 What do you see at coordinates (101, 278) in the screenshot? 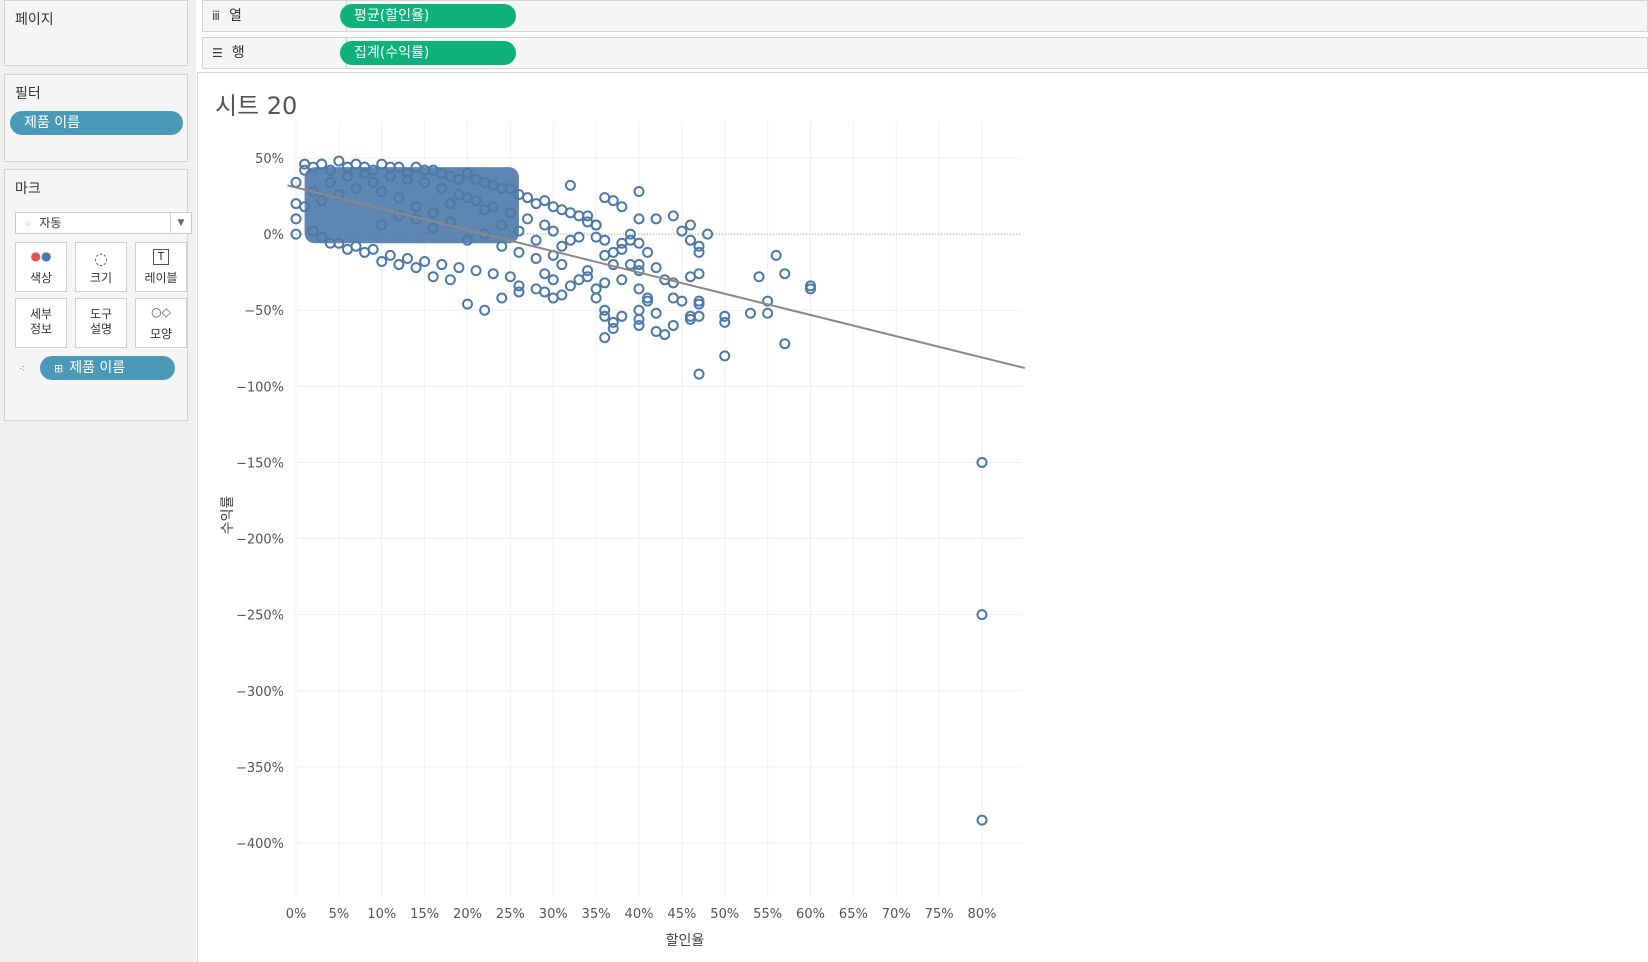
I see `mark-button-label: 크기` at bounding box center [101, 278].